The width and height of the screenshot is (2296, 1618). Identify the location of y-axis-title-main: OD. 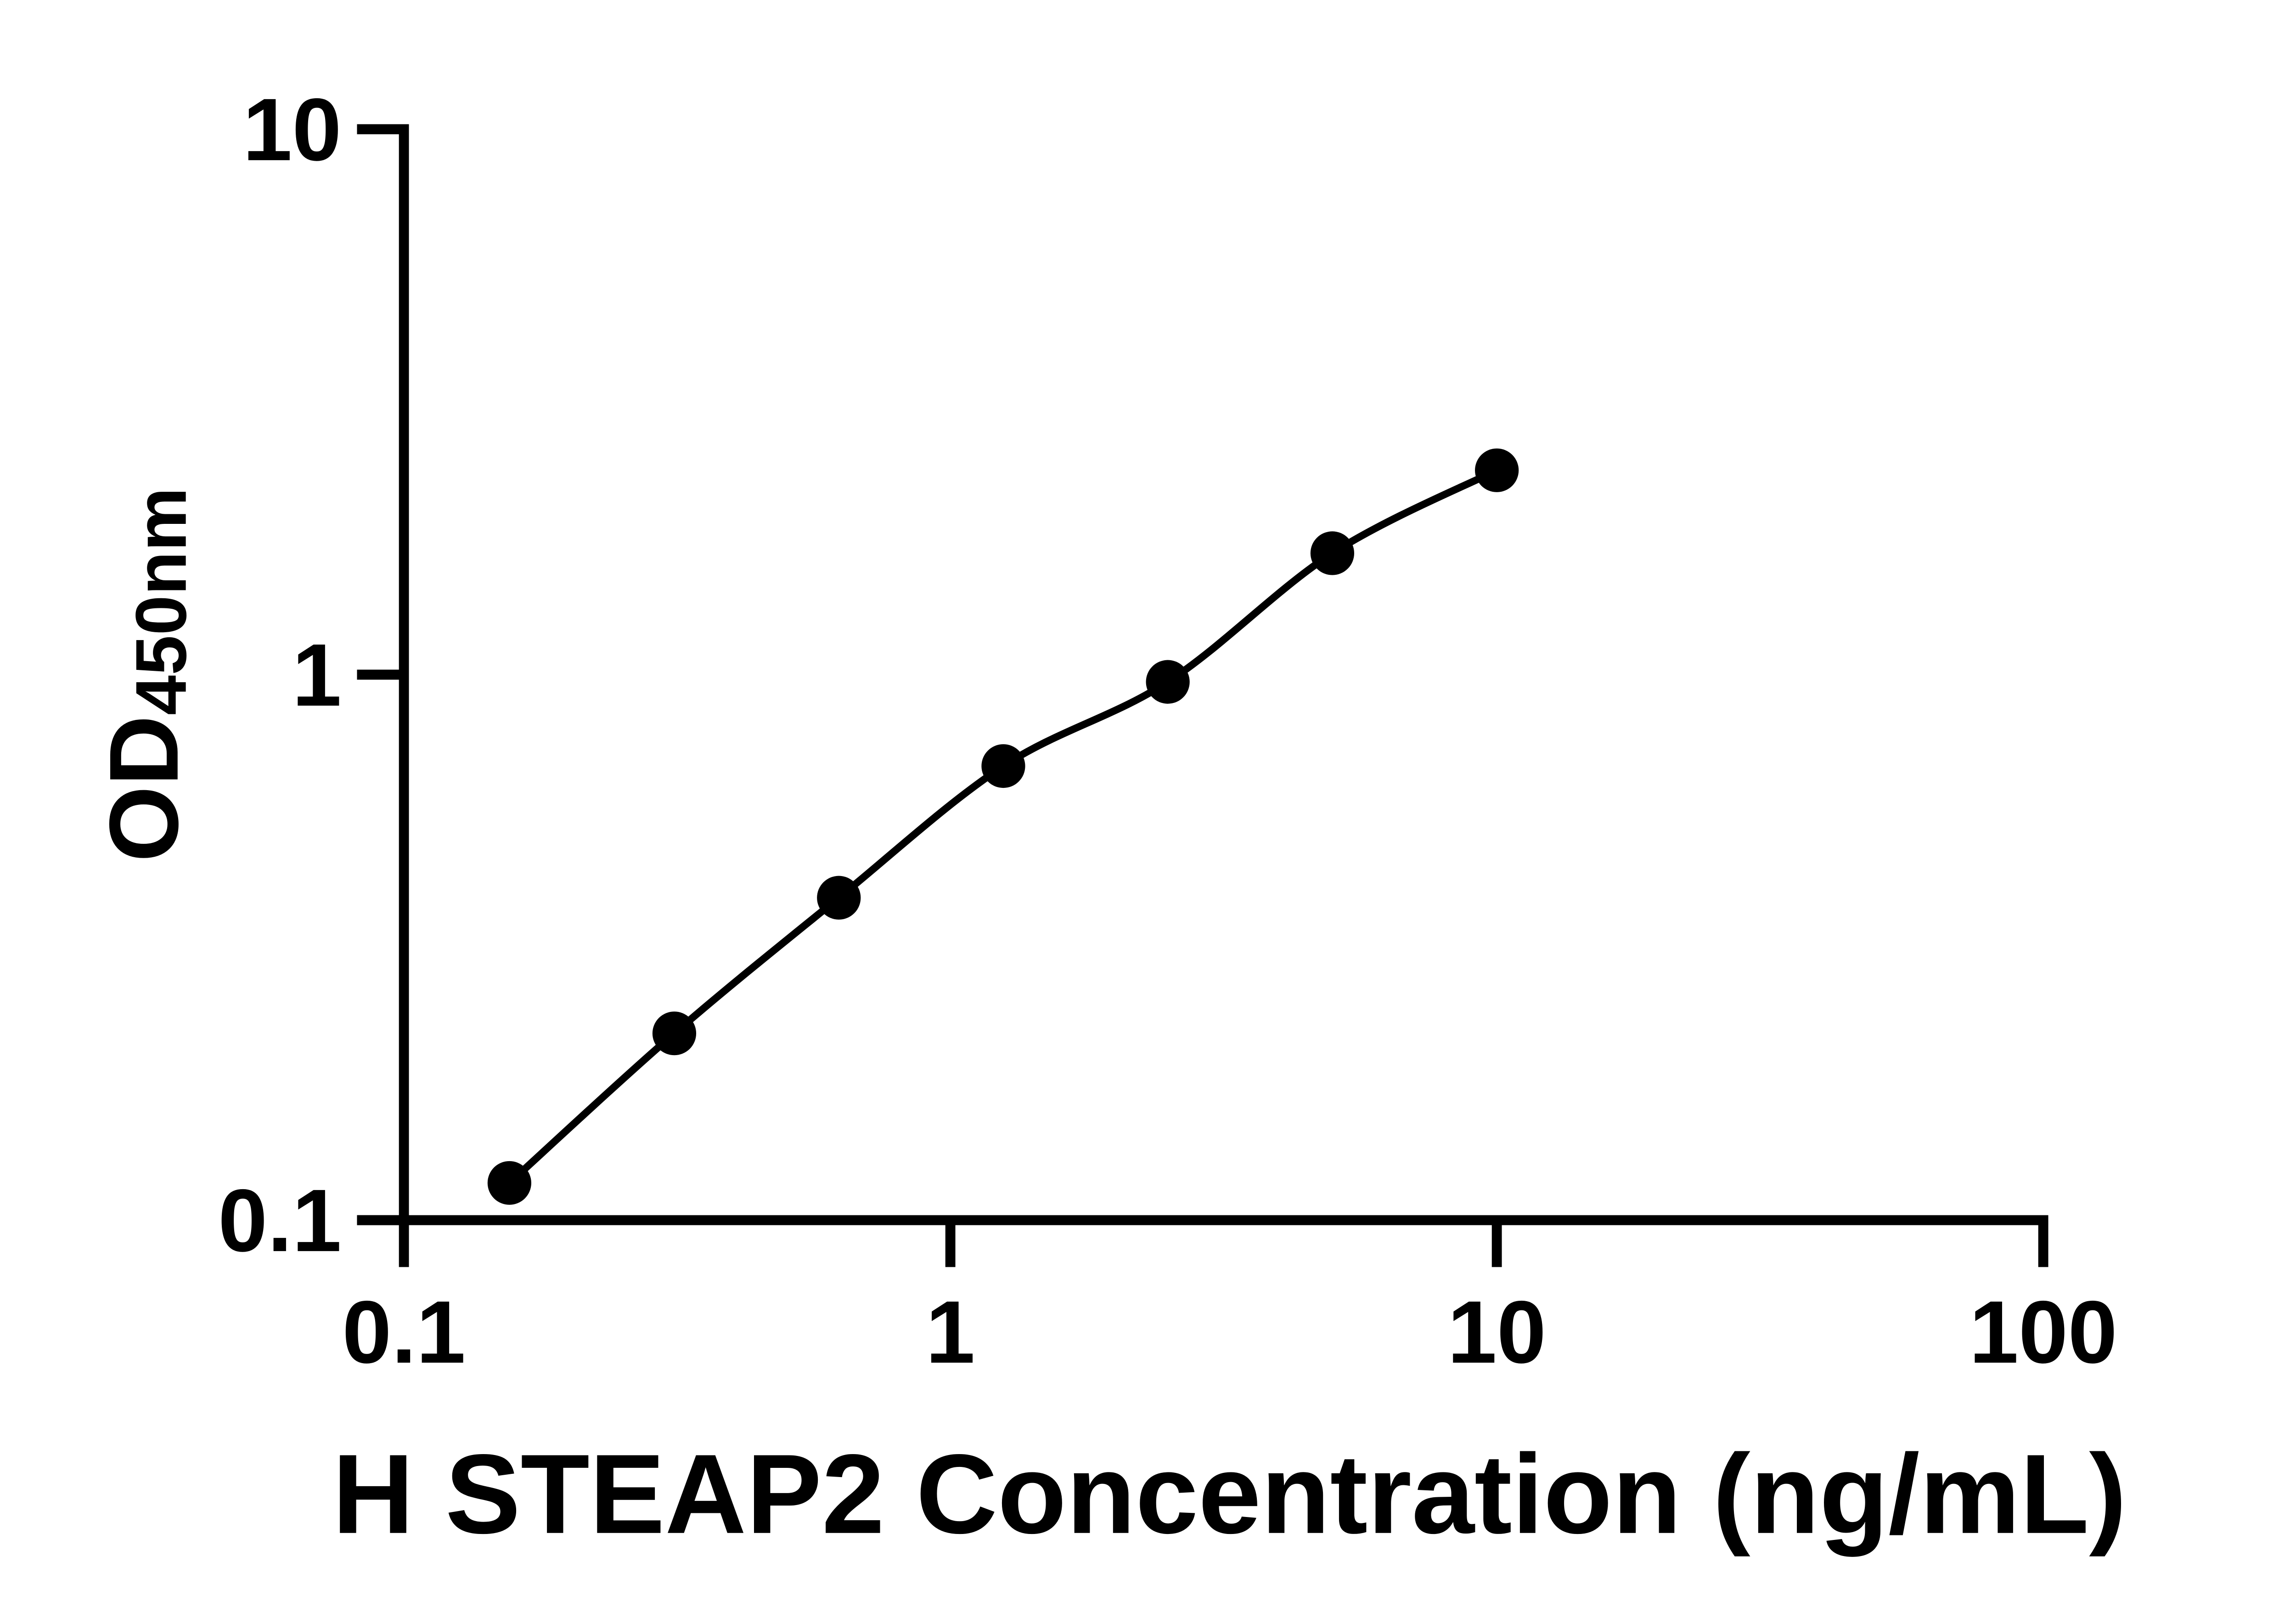
(145, 788).